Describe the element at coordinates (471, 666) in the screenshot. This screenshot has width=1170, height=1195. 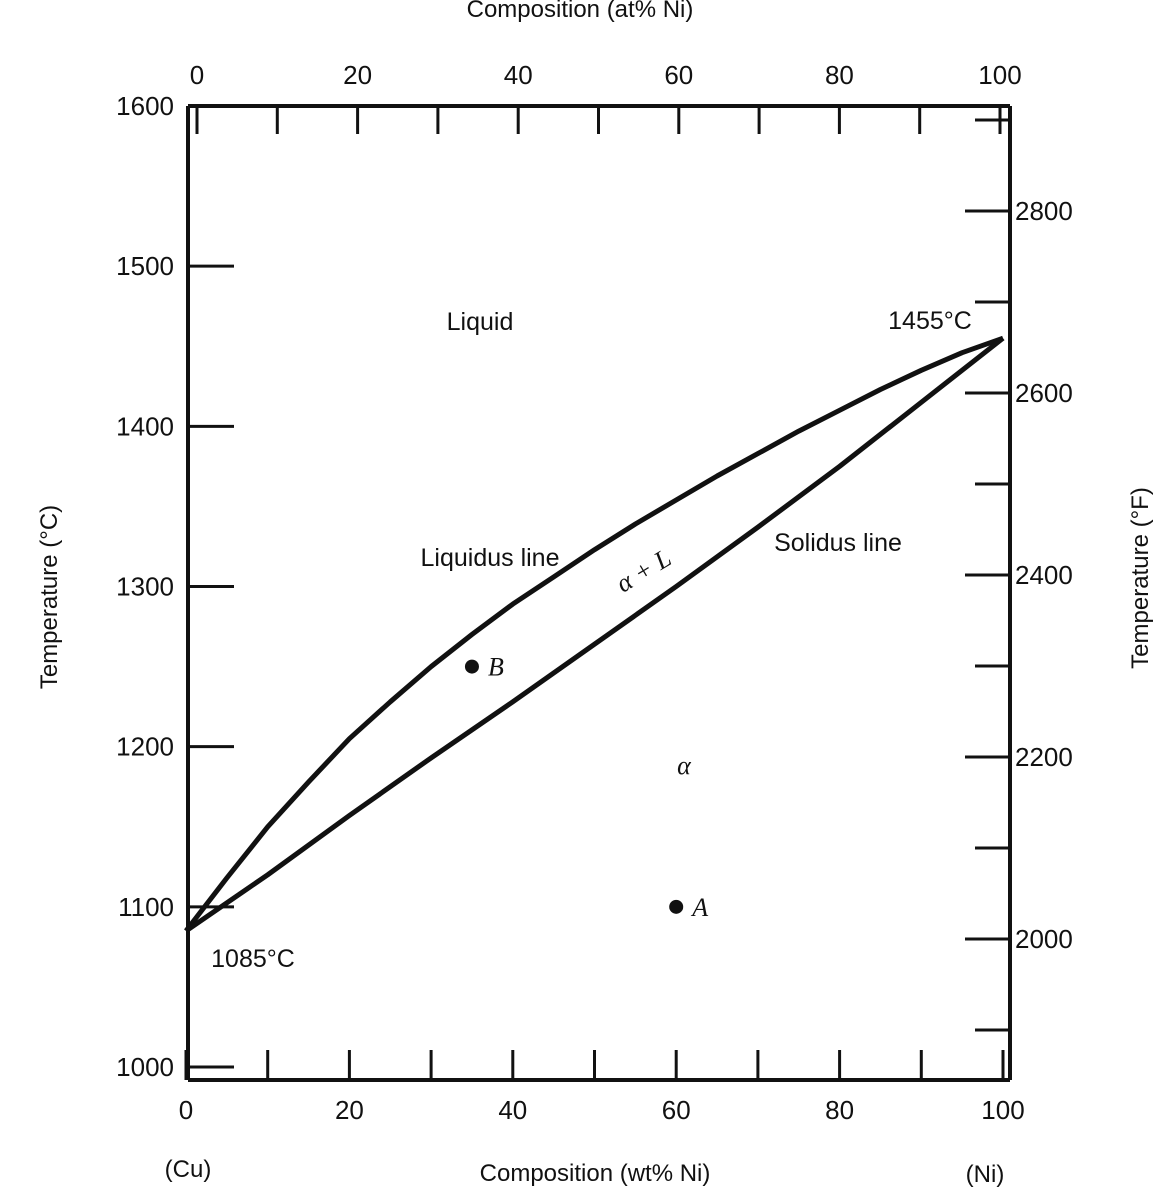
I see `point-b-marker` at that location.